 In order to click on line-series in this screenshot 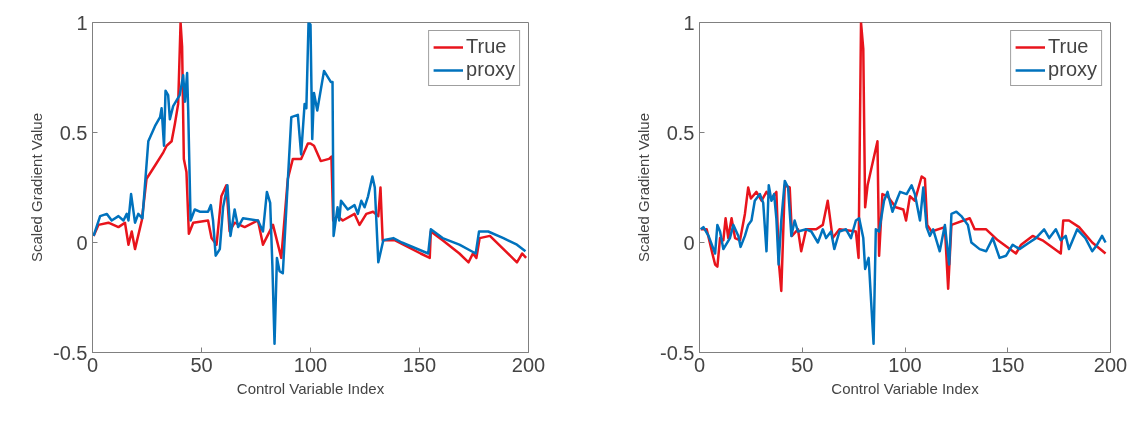, I will do `click(903, 262)`.